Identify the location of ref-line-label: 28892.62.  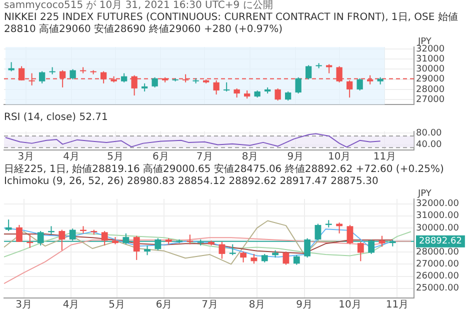
(440, 241).